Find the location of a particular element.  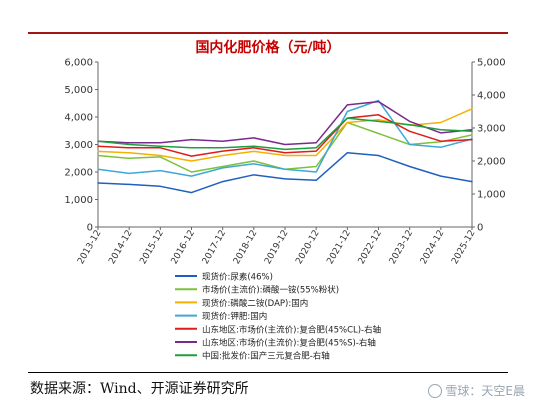

right-tick-label: 2,000 is located at coordinates (491, 162).